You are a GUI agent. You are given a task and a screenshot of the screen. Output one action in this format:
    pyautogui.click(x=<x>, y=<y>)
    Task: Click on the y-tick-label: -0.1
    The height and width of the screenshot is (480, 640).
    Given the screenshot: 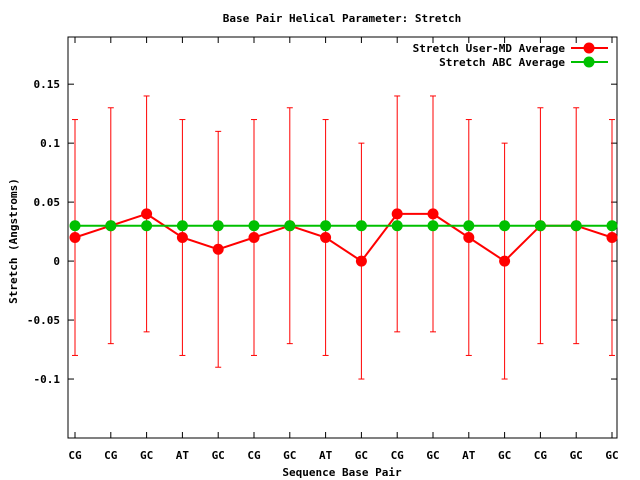 What is the action you would take?
    pyautogui.click(x=47, y=379)
    